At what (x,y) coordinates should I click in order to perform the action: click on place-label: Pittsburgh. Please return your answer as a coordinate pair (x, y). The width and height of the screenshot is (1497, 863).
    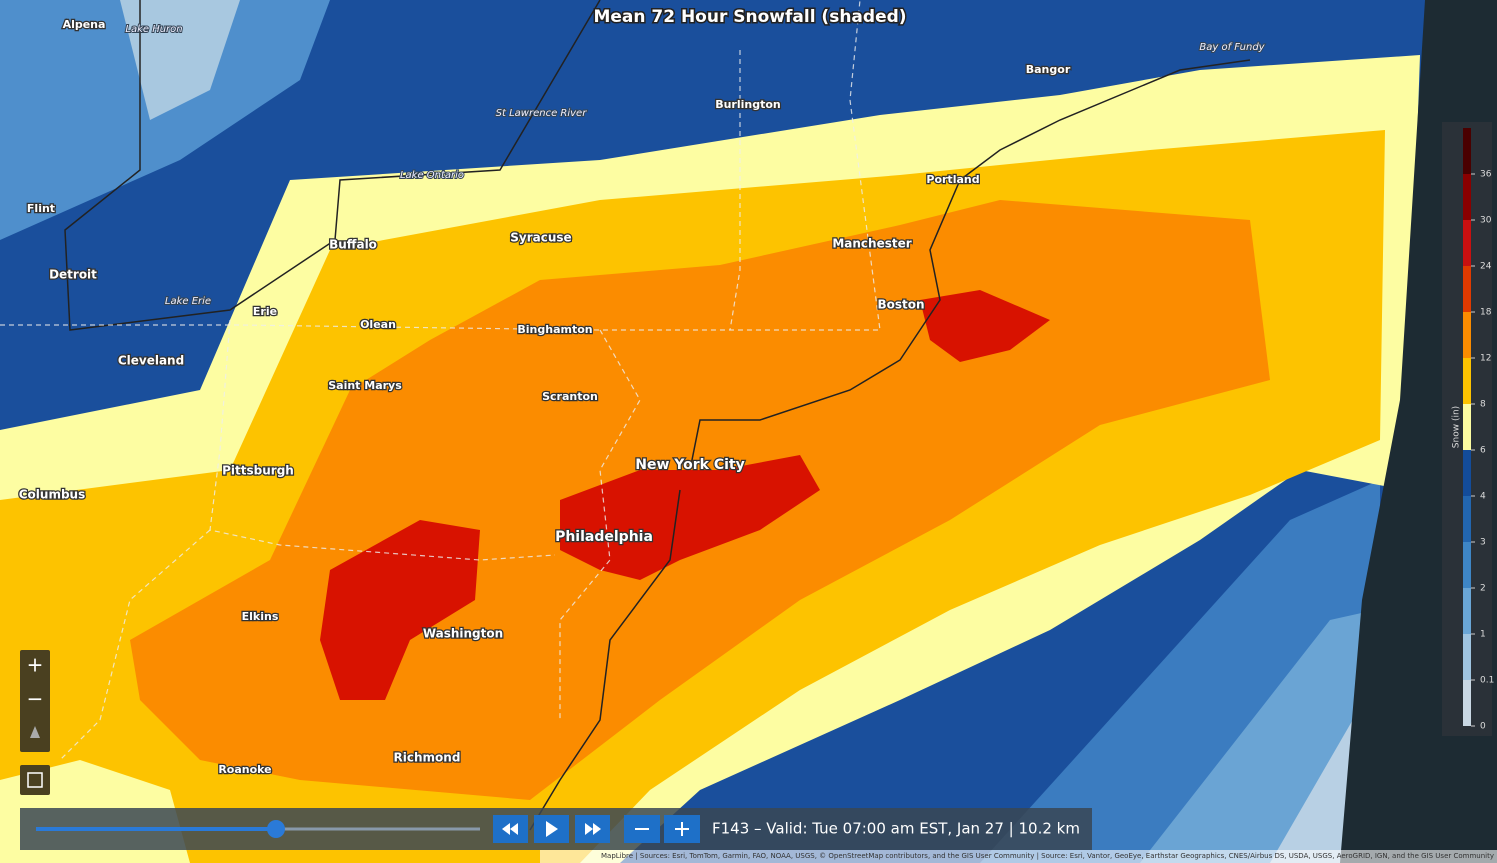
    Looking at the image, I should click on (258, 471).